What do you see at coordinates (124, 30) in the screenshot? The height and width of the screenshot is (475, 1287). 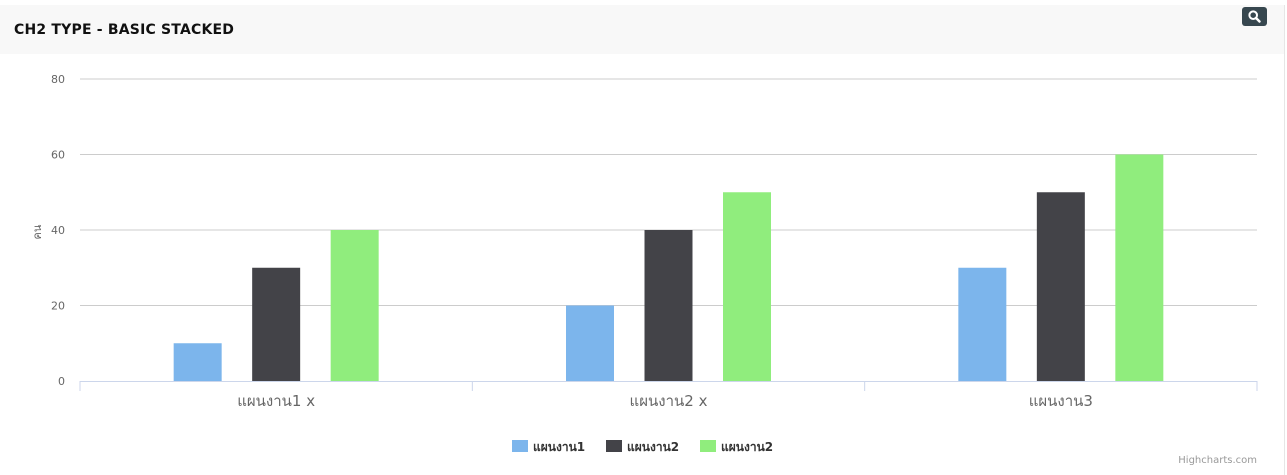 I see `panel-title: CH2 TYPE - BASIC STACKED` at bounding box center [124, 30].